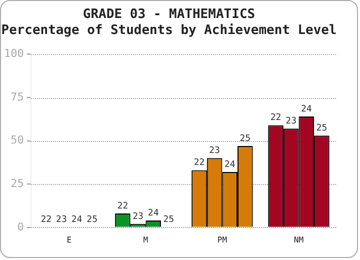  Describe the element at coordinates (145, 239) in the screenshot. I see `x-tick-label: M` at that location.